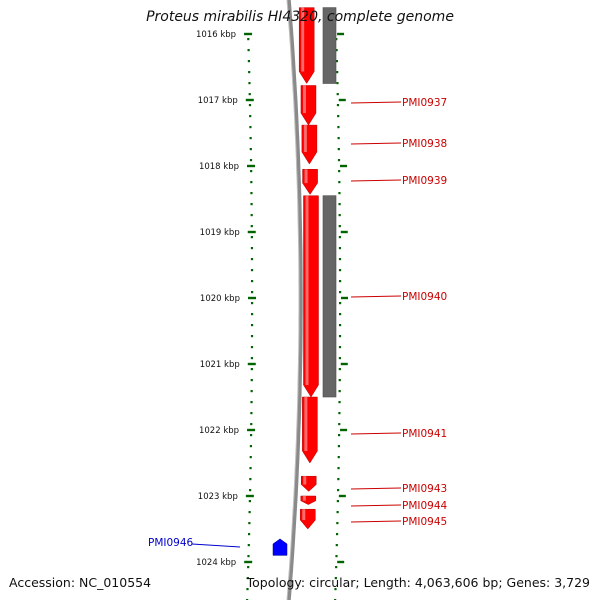 The height and width of the screenshot is (600, 600). I want to click on gene-arrow-PMI0946, so click(280, 547).